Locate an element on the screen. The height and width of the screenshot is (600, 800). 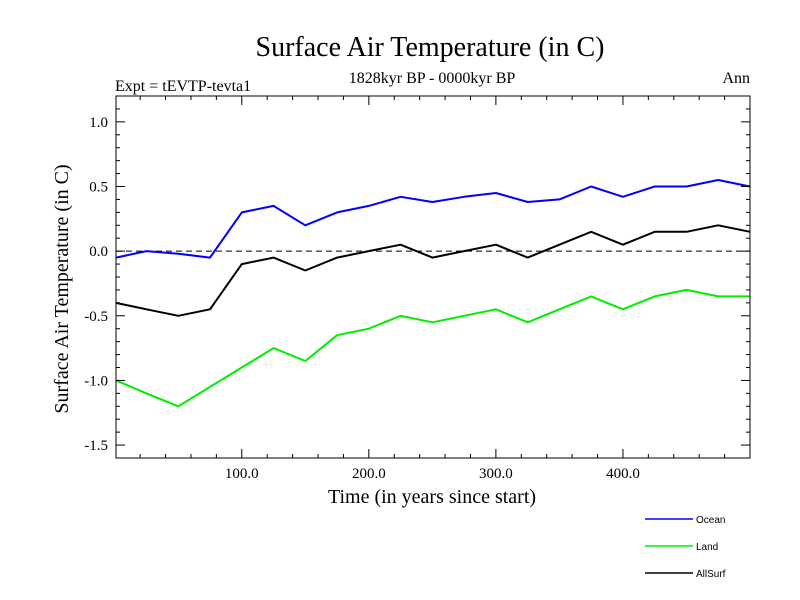
y-tick-label: 1.0 is located at coordinates (98, 123).